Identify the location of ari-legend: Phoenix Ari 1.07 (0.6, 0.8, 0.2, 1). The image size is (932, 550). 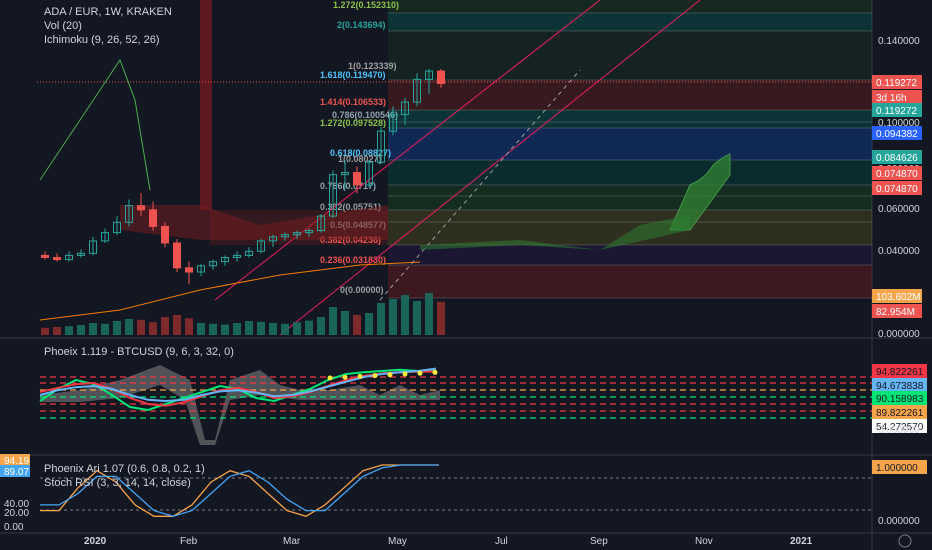
(124, 469).